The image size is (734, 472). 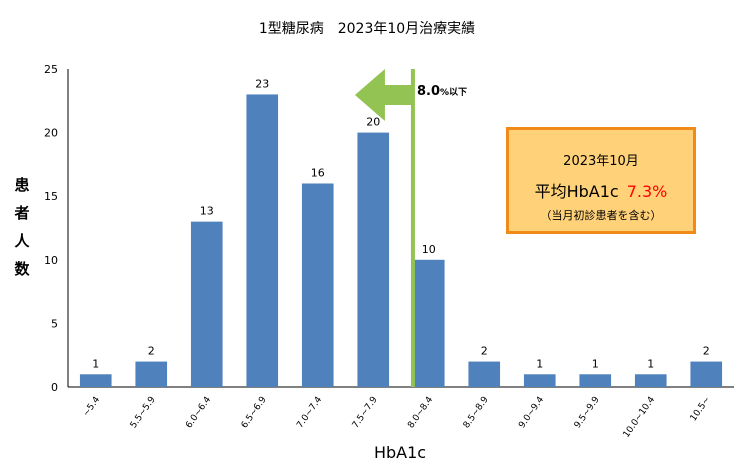 What do you see at coordinates (51, 260) in the screenshot?
I see `y-tick-label: 10` at bounding box center [51, 260].